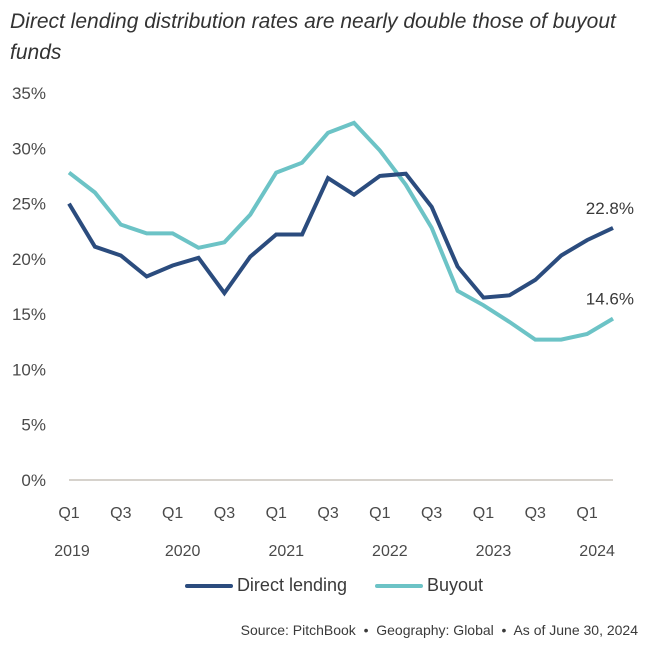 Image resolution: width=668 pixels, height=660 pixels. What do you see at coordinates (29, 287) in the screenshot?
I see `y-axis-ticks: 0% 5% 10% 15% 20% 25% 30% 35%` at bounding box center [29, 287].